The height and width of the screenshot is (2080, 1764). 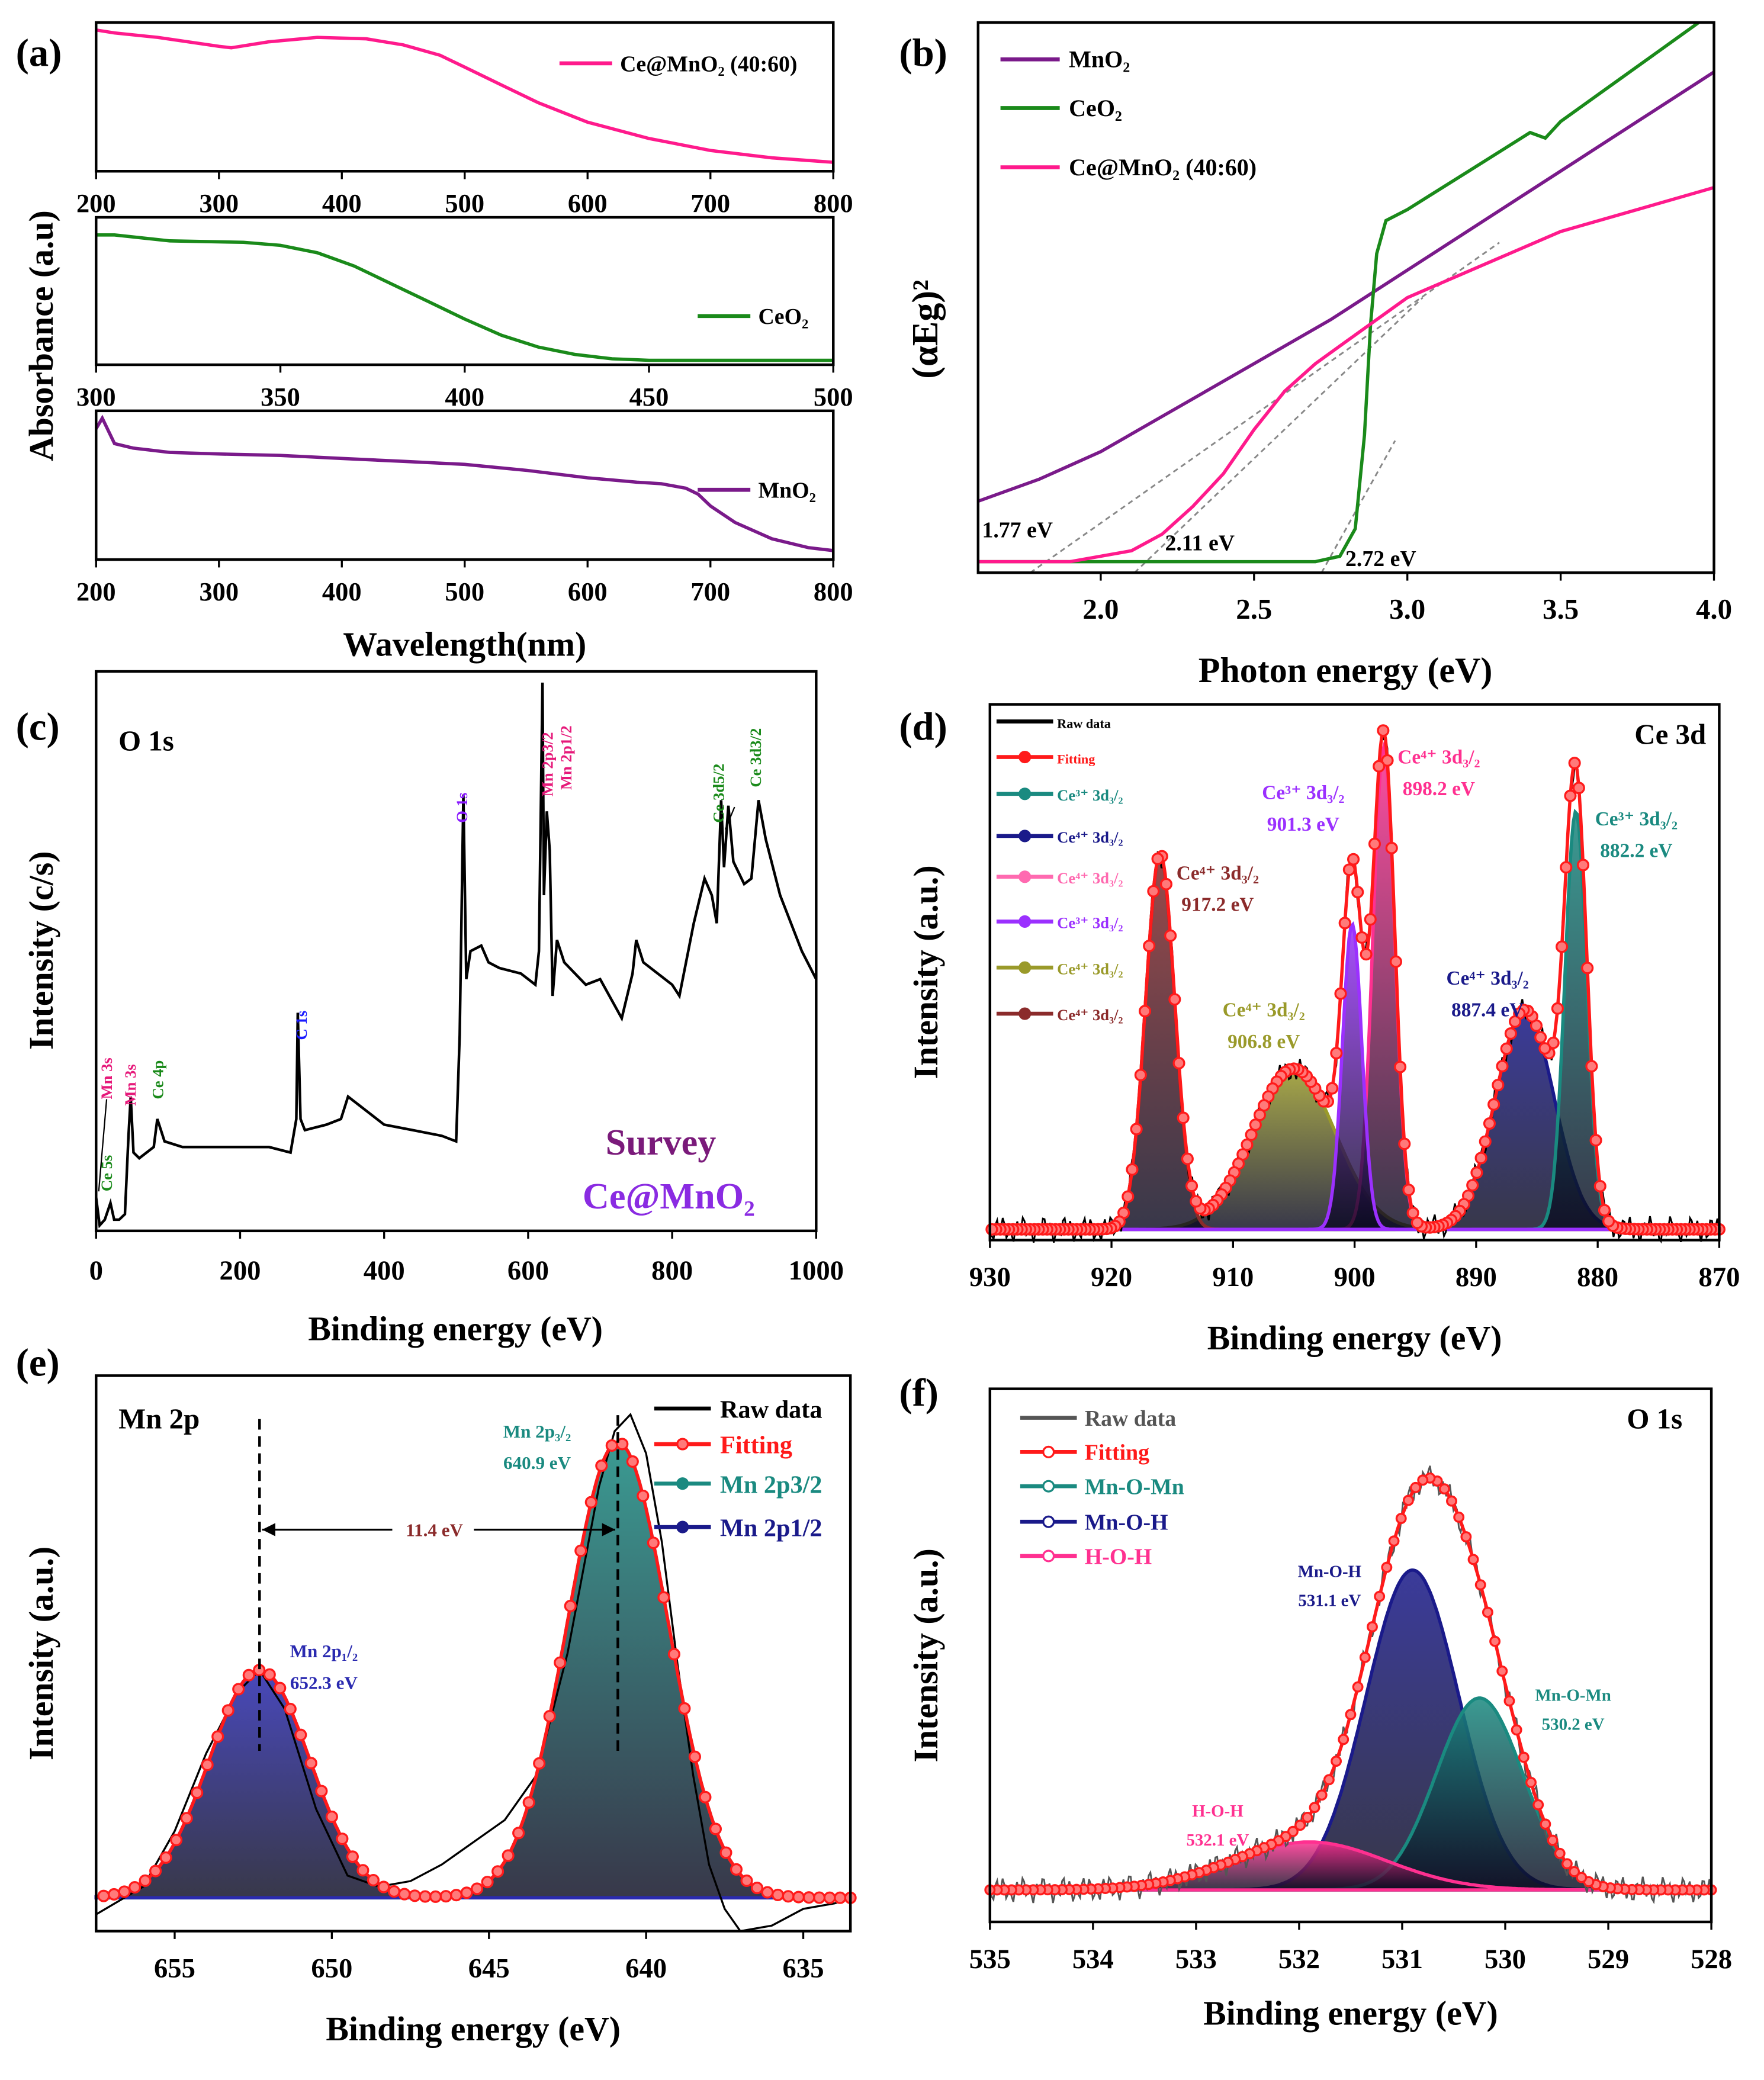 I want to click on peak-energy-label: 901.3 eV, so click(x=1303, y=824).